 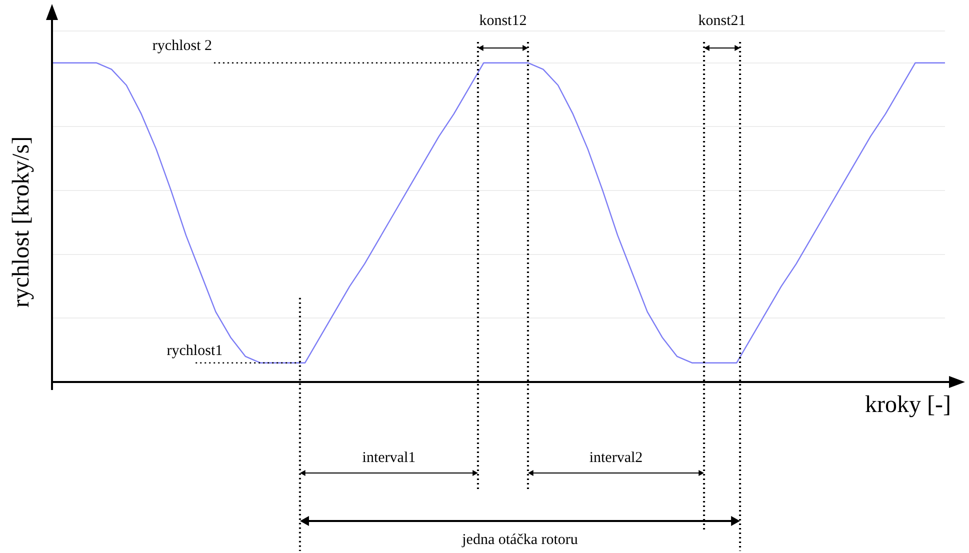 I want to click on text: jedna otáčka rotoru, so click(x=520, y=540).